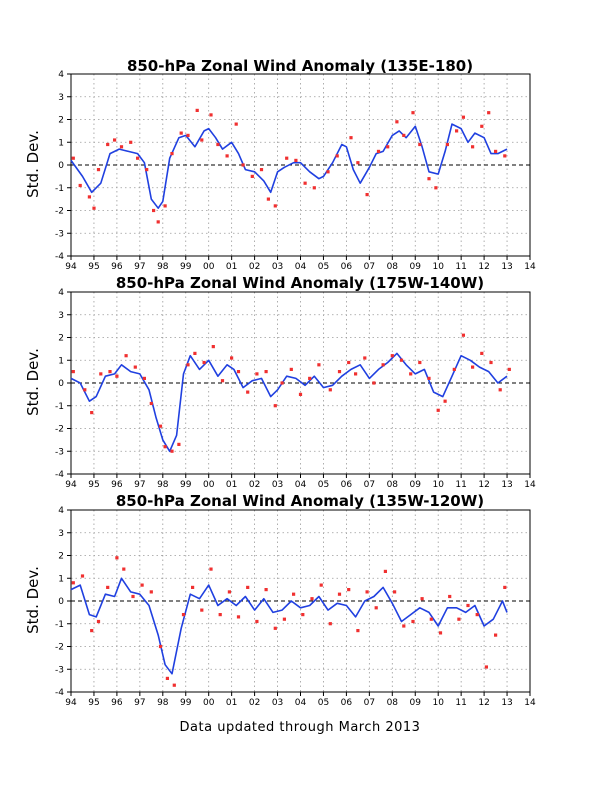 This screenshot has height=800, width=600. What do you see at coordinates (117, 485) in the screenshot?
I see `x-tick-label: 96` at bounding box center [117, 485].